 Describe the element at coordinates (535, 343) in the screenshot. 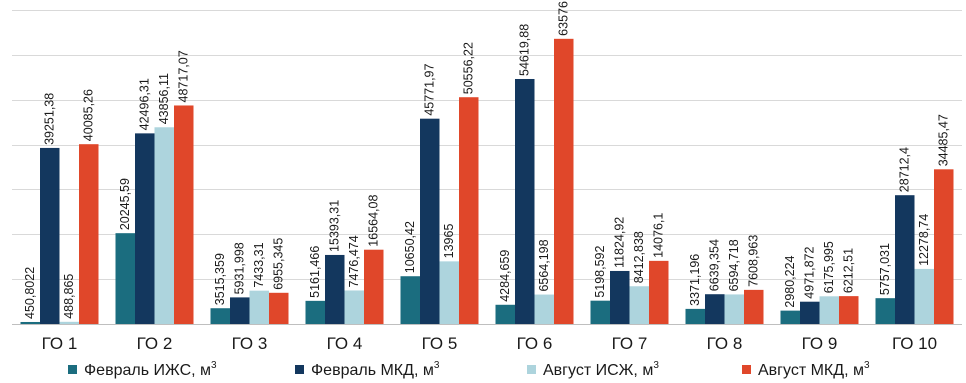

I see `category-label: ГО 6` at that location.